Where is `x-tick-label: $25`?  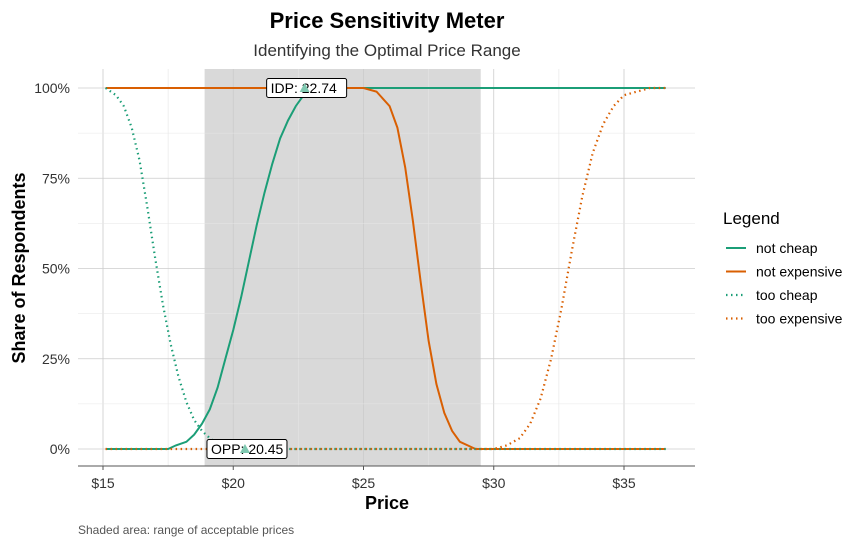 x-tick-label: $25 is located at coordinates (364, 483).